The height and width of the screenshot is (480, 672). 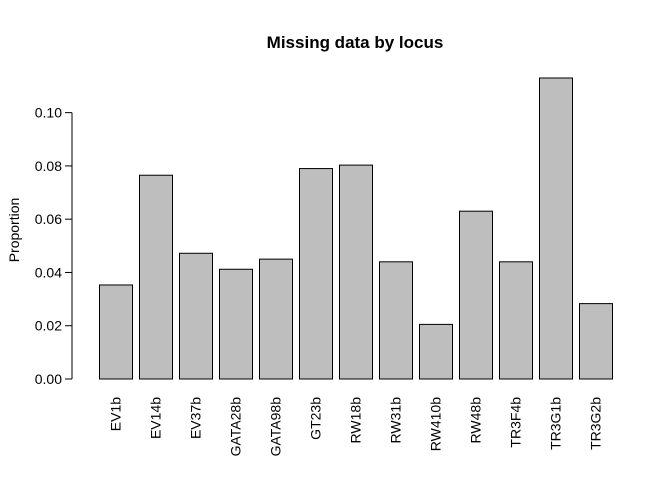 I want to click on bar-rw410b, so click(x=436, y=351).